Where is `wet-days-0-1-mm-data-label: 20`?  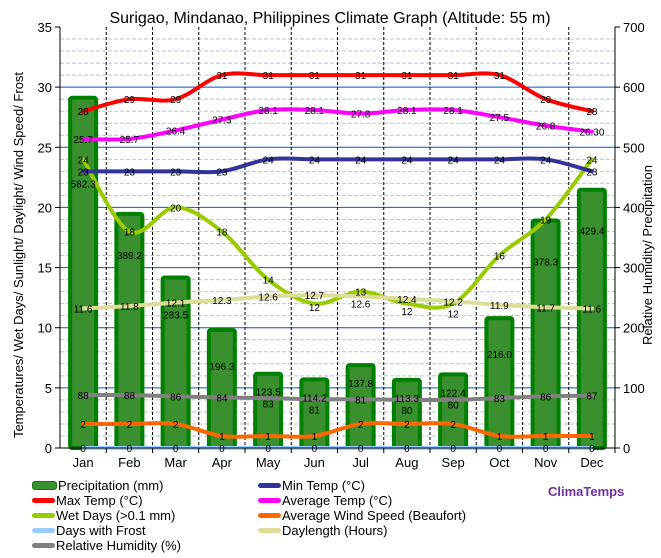 wet-days-0-1-mm-data-label: 20 is located at coordinates (176, 208).